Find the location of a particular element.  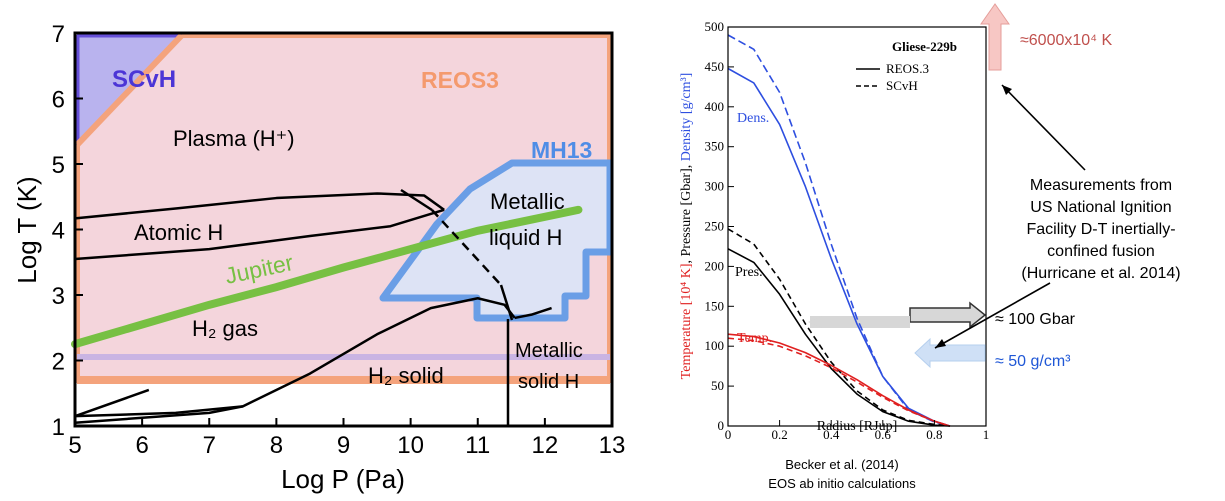

profile-x-tick-label: 0 is located at coordinates (728, 434).